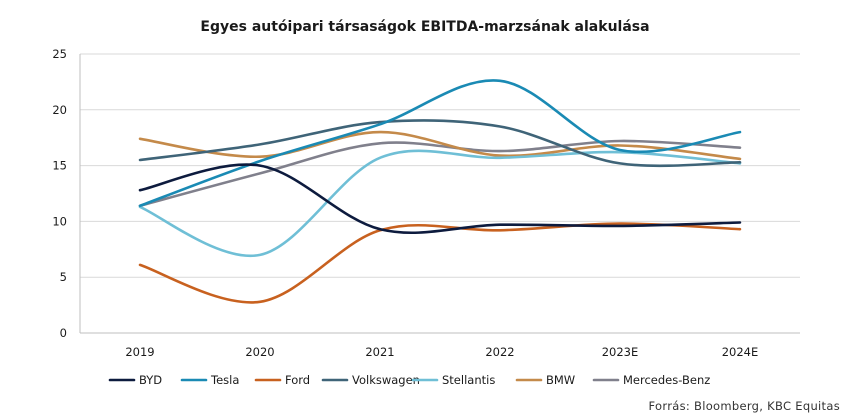 The image size is (850, 417). I want to click on x-axis-ticks: 2019 2020 2021 2022 2023E 2024E, so click(441, 352).